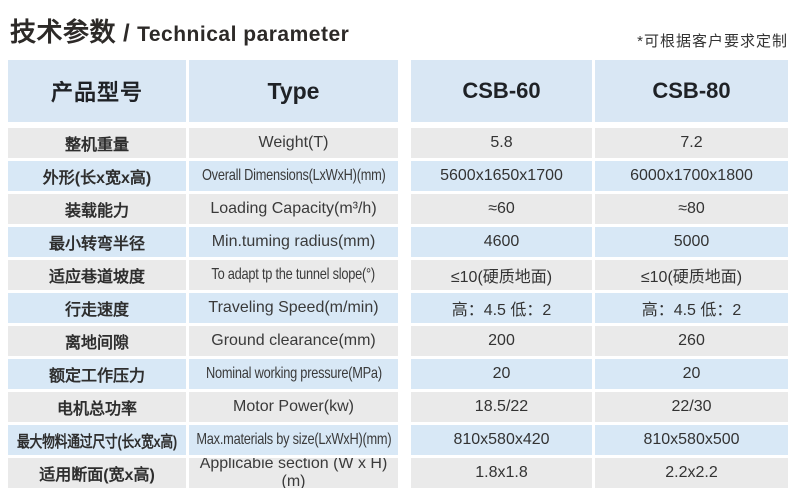 This screenshot has height=500, width=800. What do you see at coordinates (97, 440) in the screenshot?
I see `param-name-zh-cell: 最大物料通过尺寸(长x宽x高)` at bounding box center [97, 440].